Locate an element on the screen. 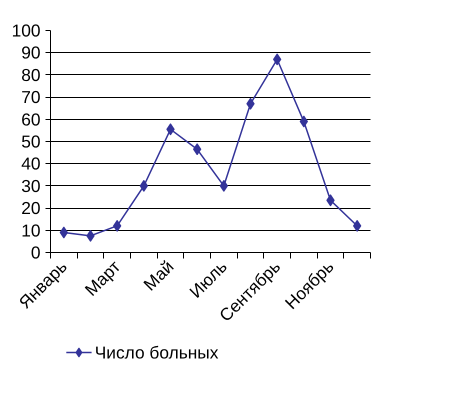 This screenshot has height=402, width=471. y-tick-label: 0 is located at coordinates (35, 252).